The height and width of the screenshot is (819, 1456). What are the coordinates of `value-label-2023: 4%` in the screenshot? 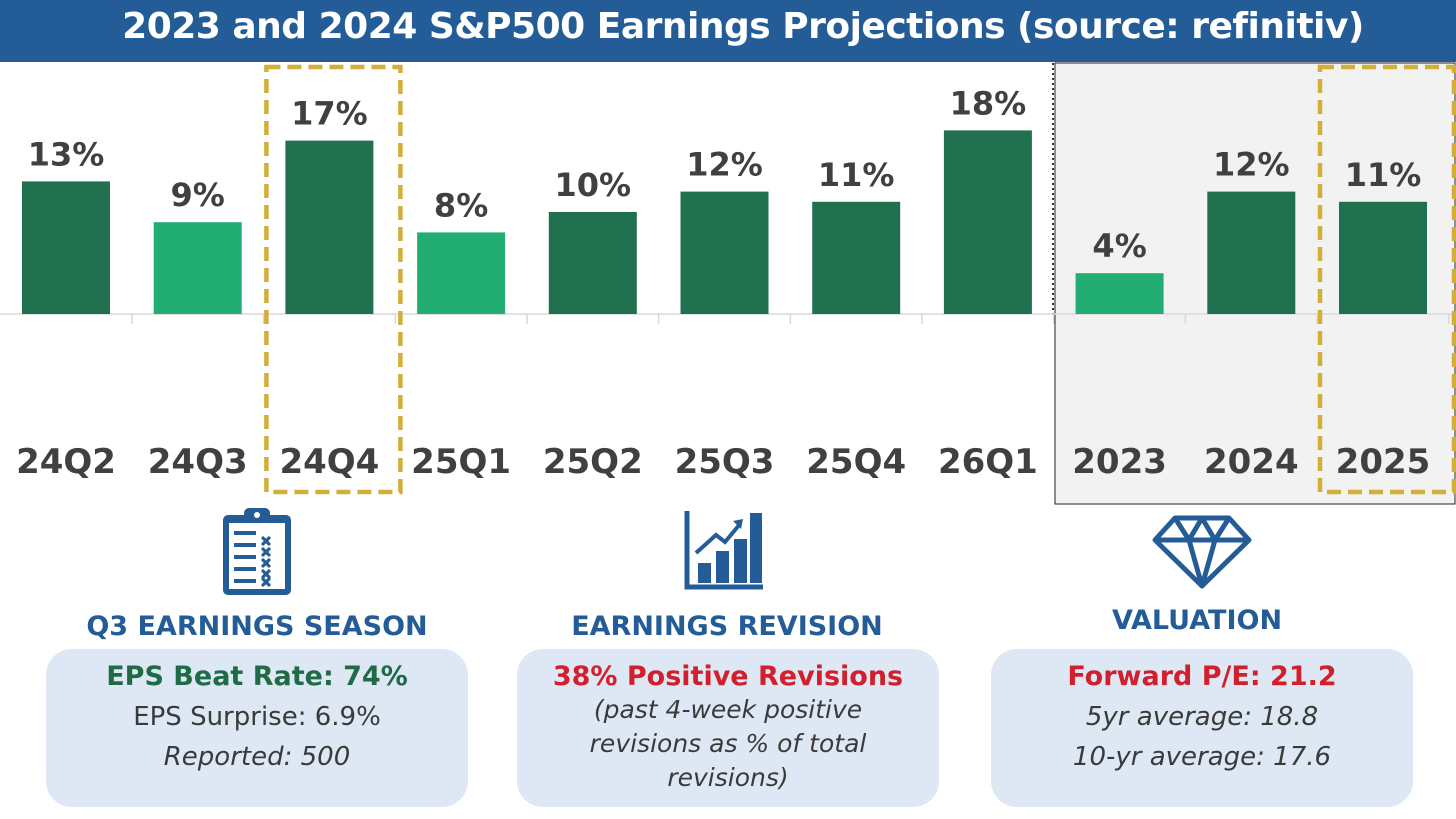 It's located at (1119, 246).